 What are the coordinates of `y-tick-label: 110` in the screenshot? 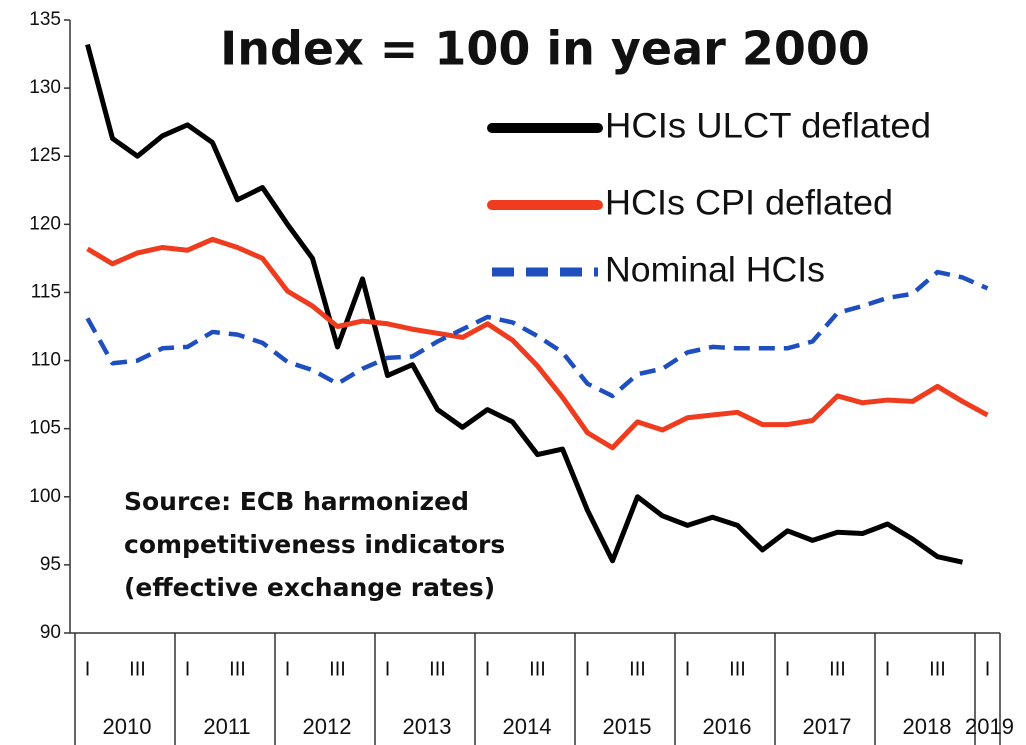 It's located at (46, 360).